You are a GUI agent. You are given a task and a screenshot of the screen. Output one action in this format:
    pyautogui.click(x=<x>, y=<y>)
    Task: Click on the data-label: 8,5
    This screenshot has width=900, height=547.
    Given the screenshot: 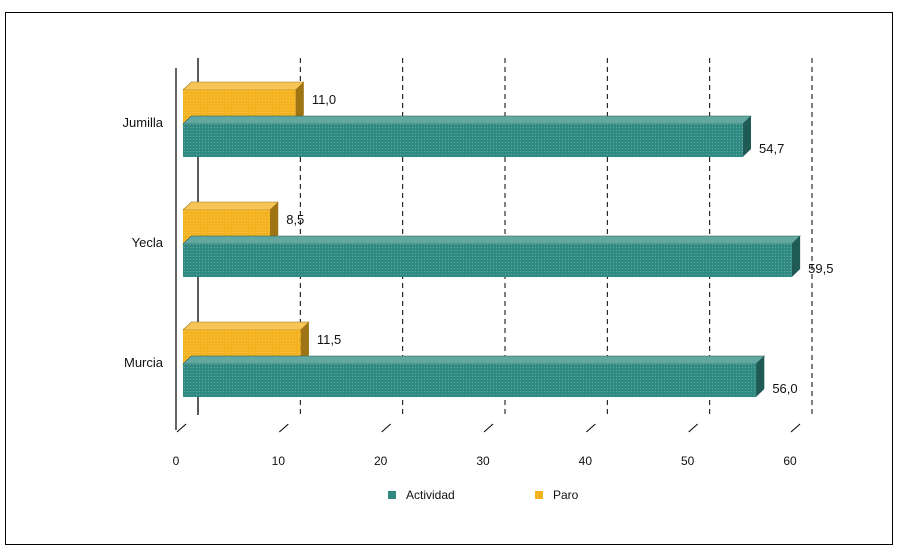 What is the action you would take?
    pyautogui.click(x=295, y=219)
    